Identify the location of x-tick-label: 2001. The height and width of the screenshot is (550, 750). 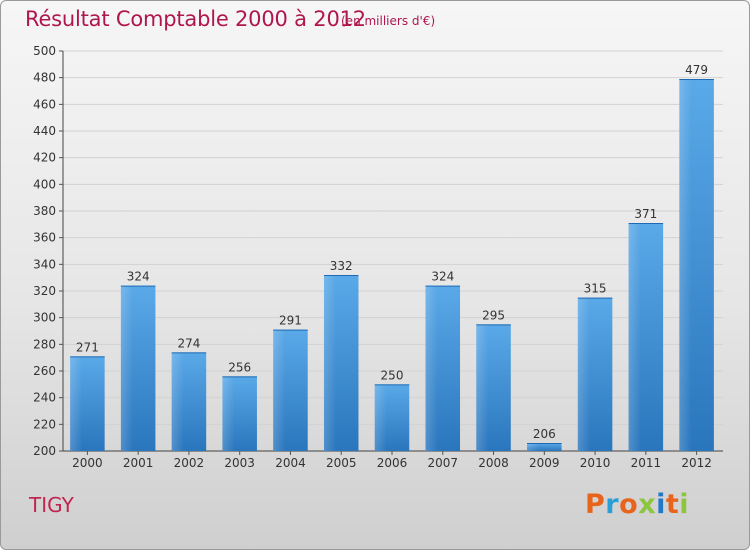
(138, 463).